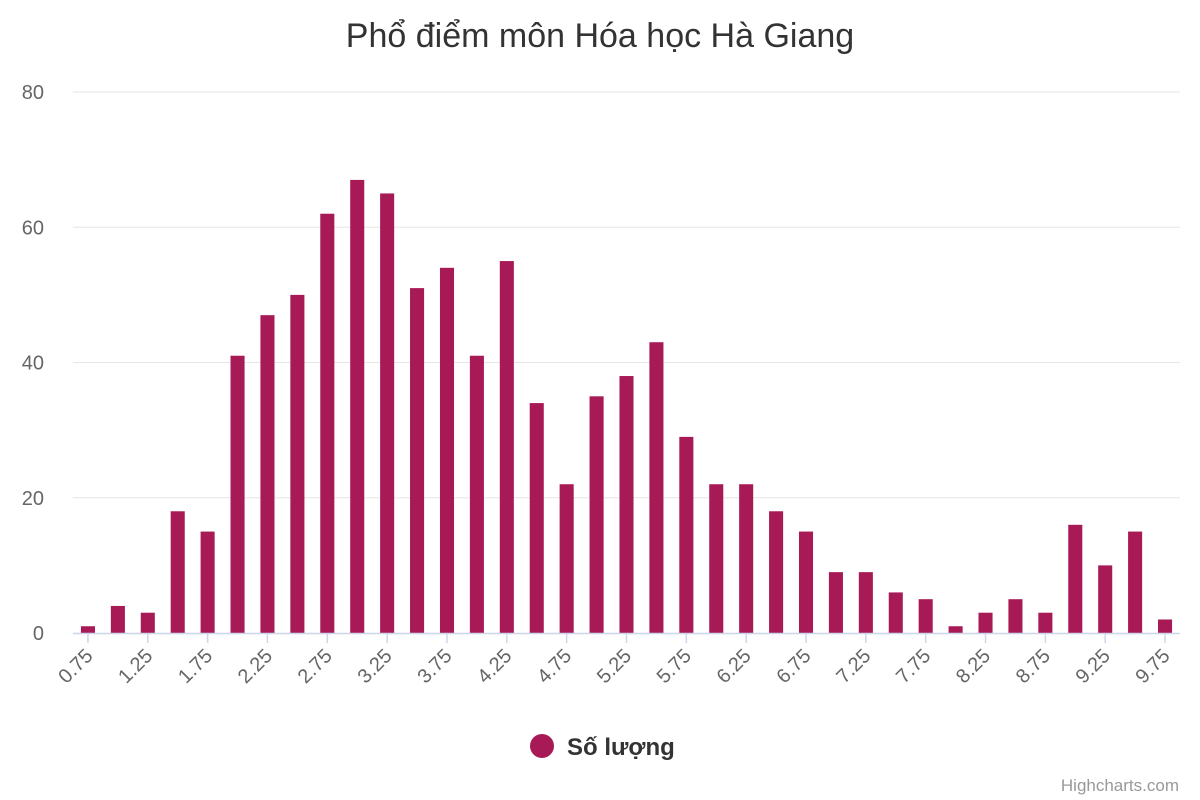 Image resolution: width=1200 pixels, height=800 pixels. What do you see at coordinates (566, 558) in the screenshot?
I see `bar-4.75` at bounding box center [566, 558].